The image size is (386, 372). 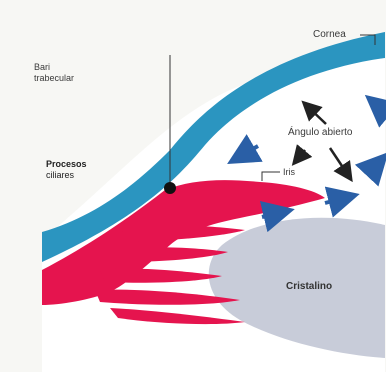 What do you see at coordinates (60, 175) in the screenshot?
I see `label-ciliary-line2: ciliares` at bounding box center [60, 175].